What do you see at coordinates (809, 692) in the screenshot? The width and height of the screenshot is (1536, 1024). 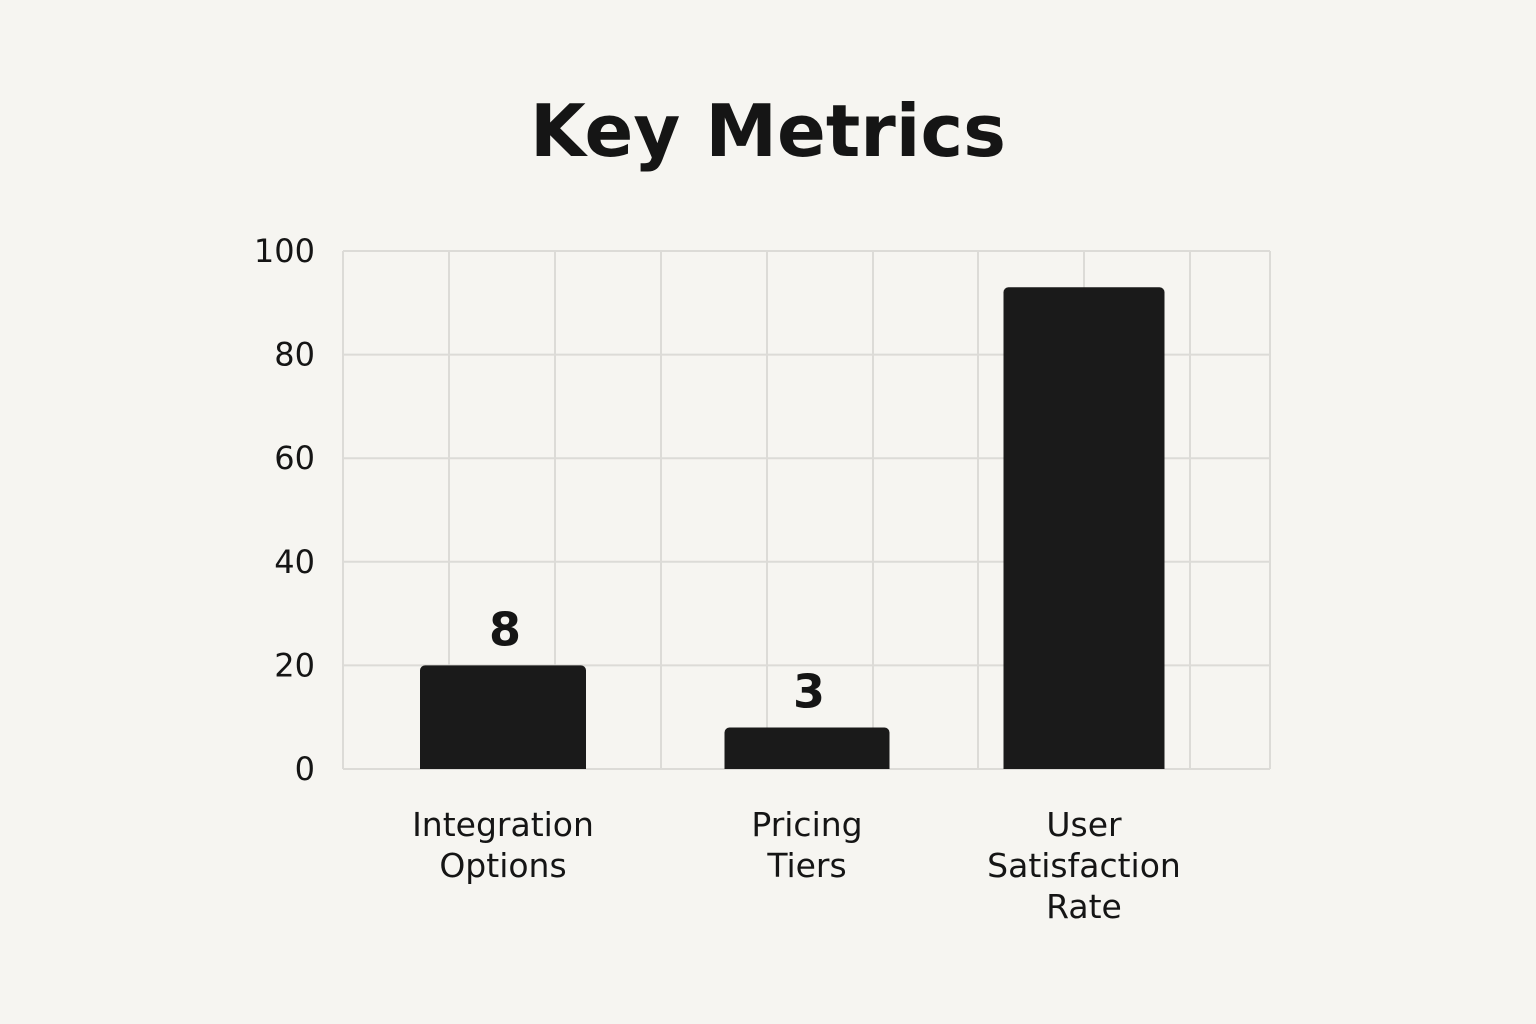 I see `data-label: 3` at bounding box center [809, 692].